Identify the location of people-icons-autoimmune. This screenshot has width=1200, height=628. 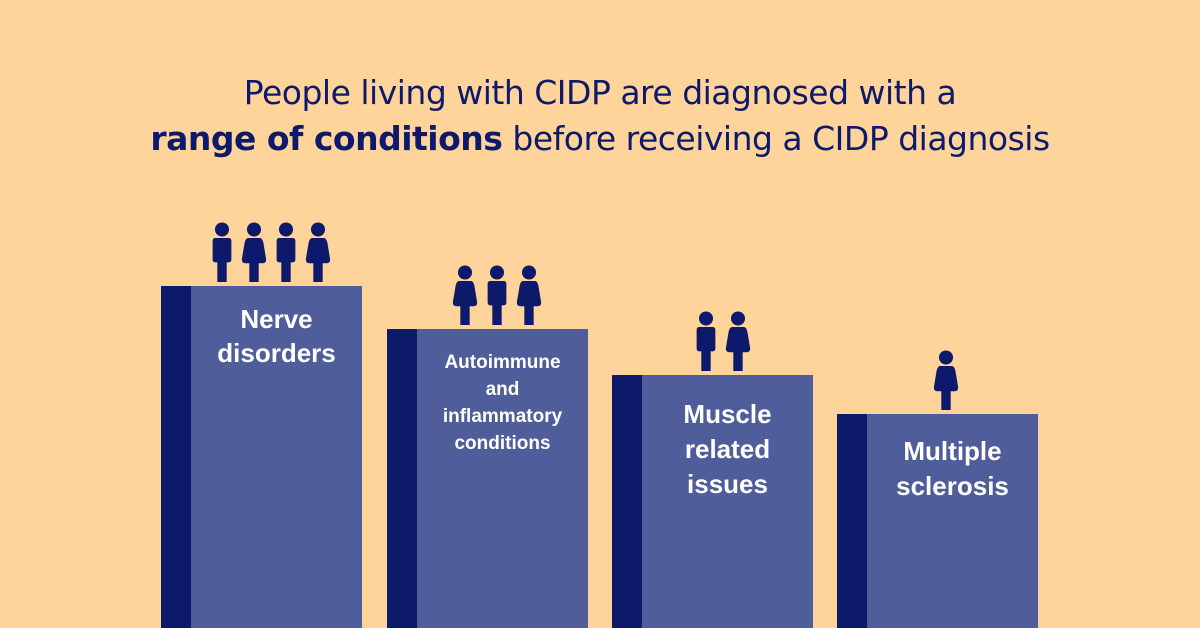
(497, 295).